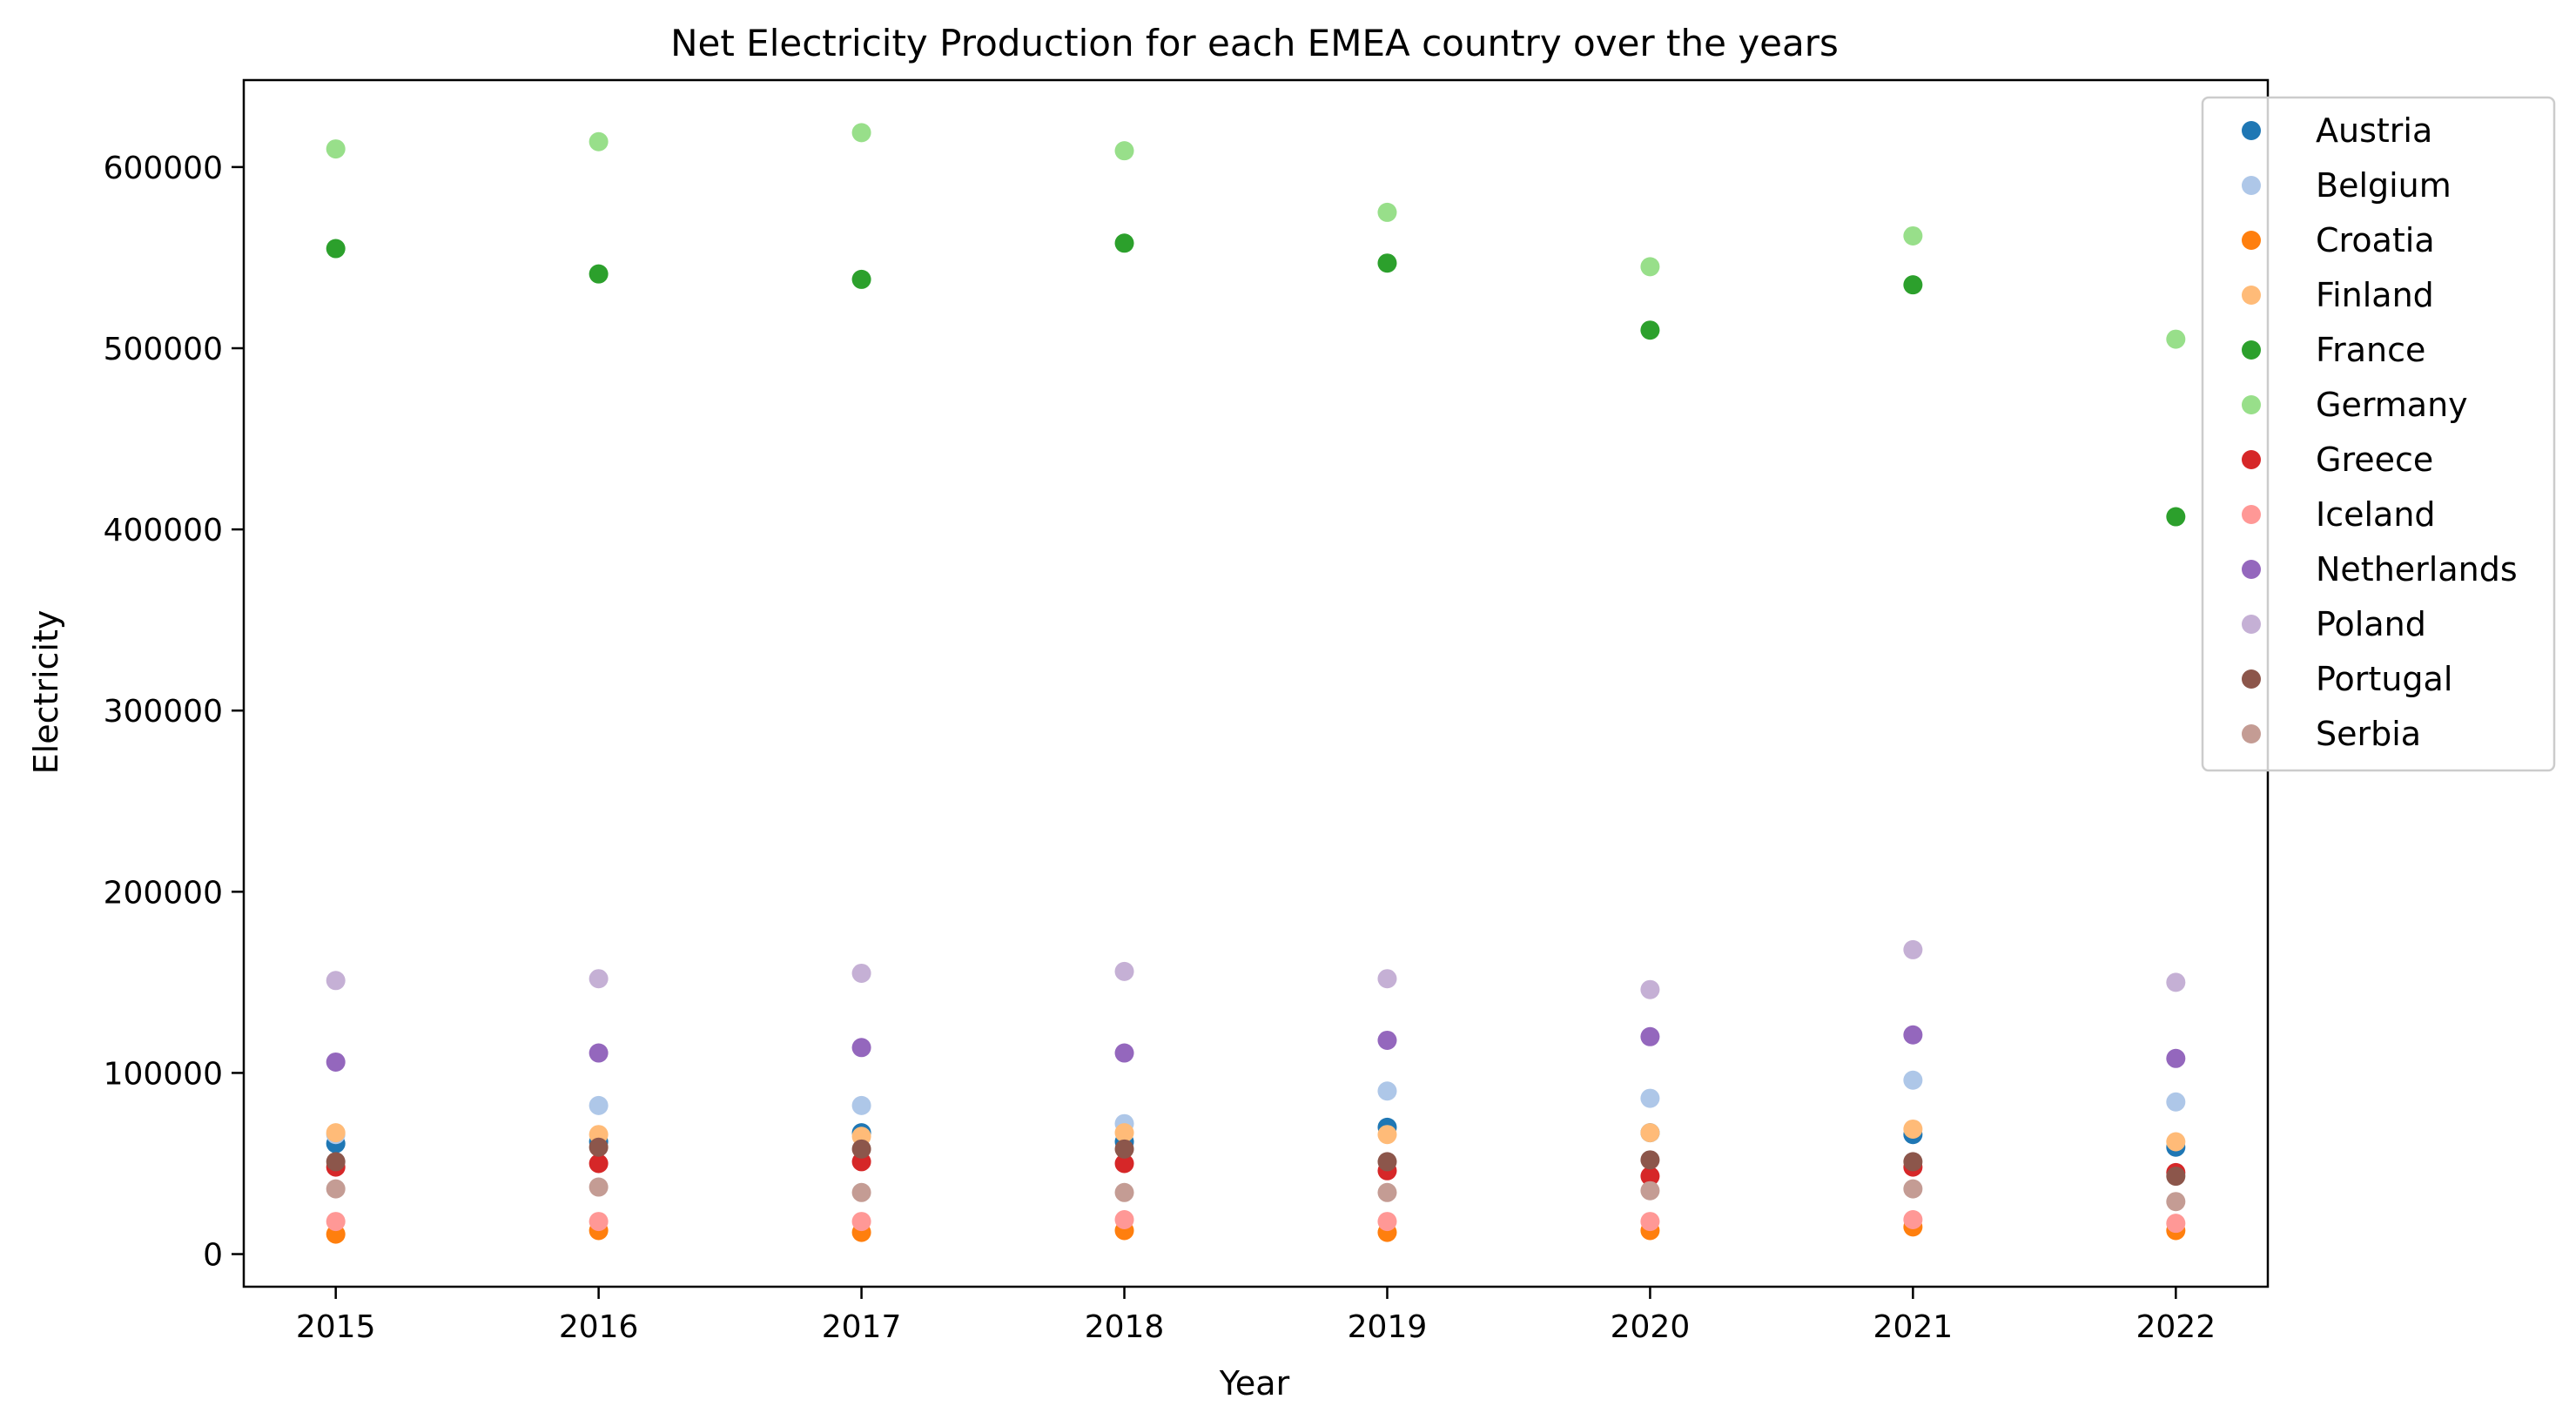 The width and height of the screenshot is (2576, 1426). I want to click on series-netherlands, so click(1256, 1048).